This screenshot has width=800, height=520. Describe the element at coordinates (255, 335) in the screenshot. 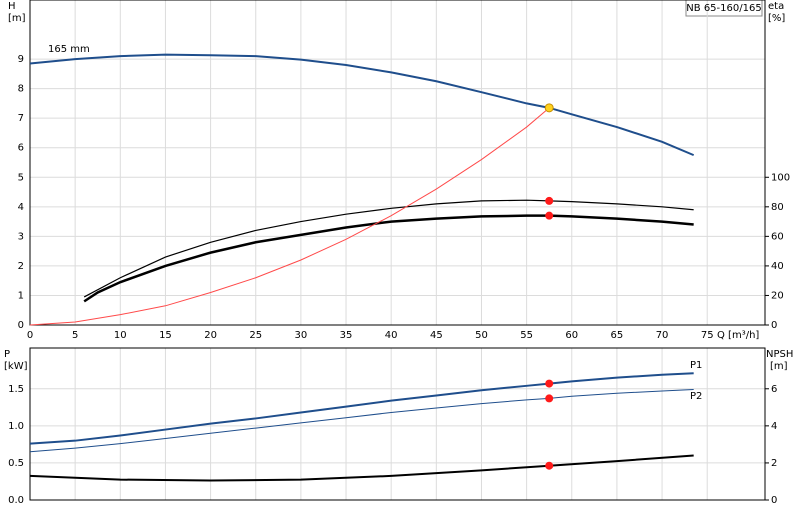

I see `x-tick-label: 25` at that location.